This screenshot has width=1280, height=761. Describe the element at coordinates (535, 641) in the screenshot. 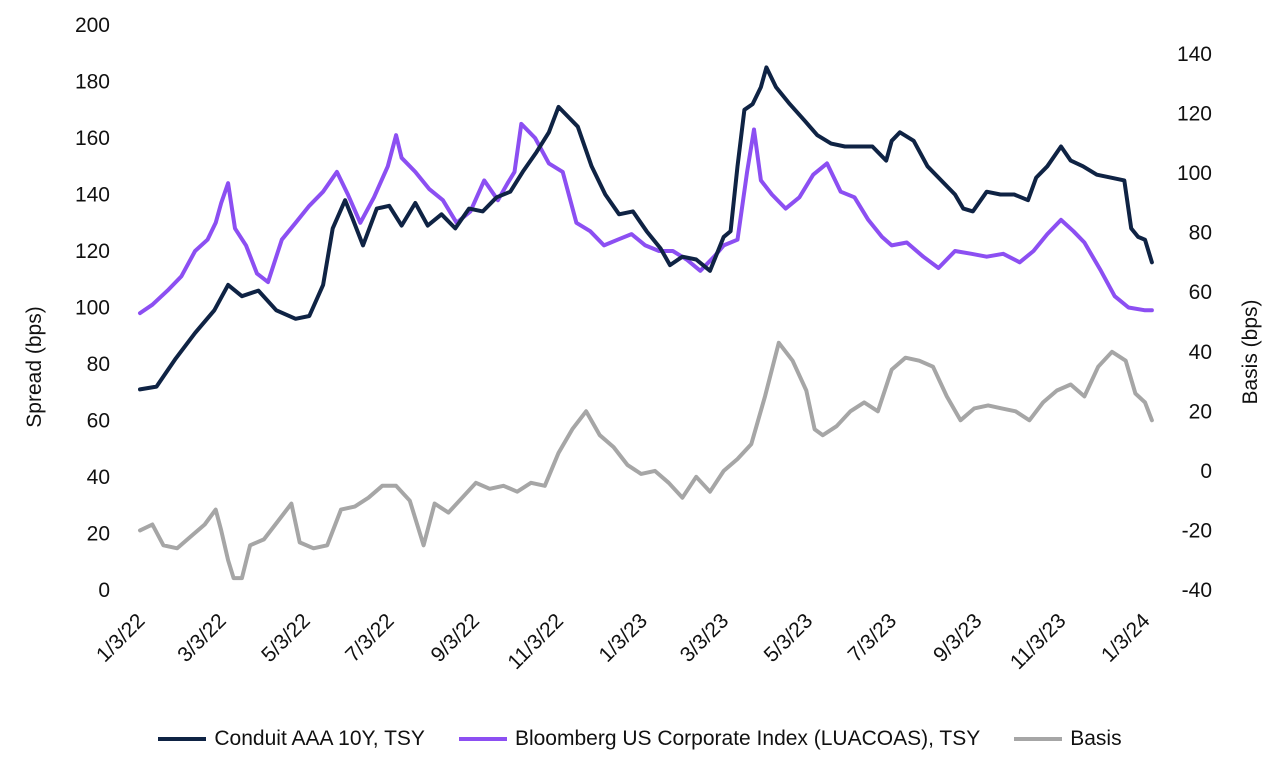

I see `x-tick-label: 11/3/22` at that location.